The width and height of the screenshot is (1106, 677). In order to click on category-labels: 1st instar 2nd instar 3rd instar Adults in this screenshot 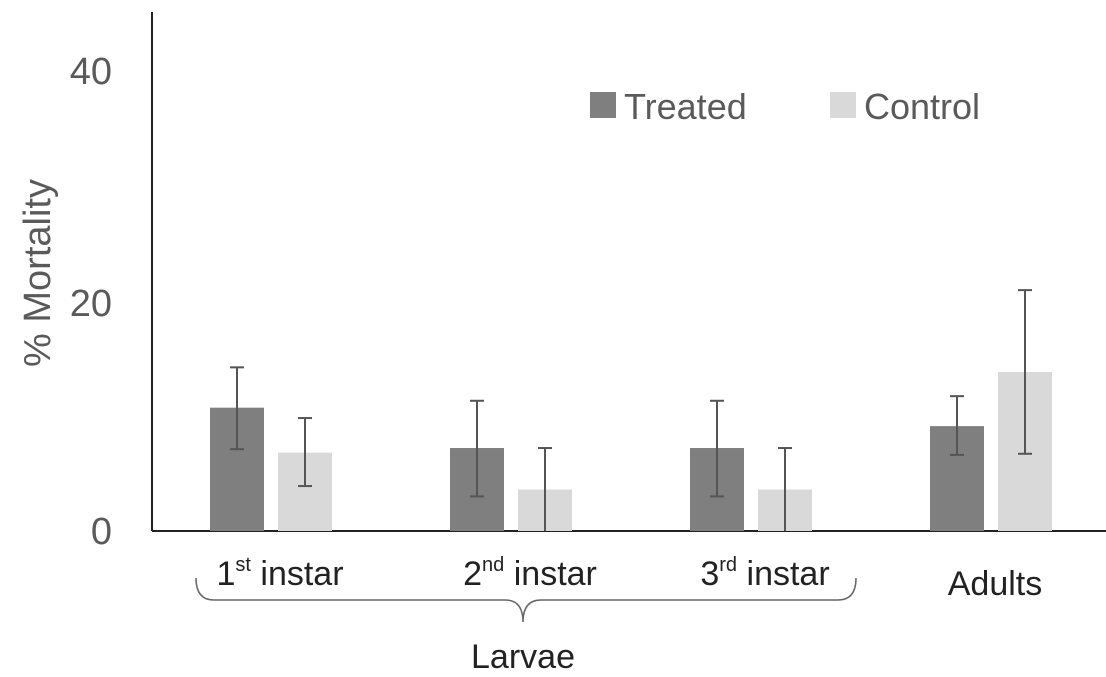, I will do `click(629, 578)`.